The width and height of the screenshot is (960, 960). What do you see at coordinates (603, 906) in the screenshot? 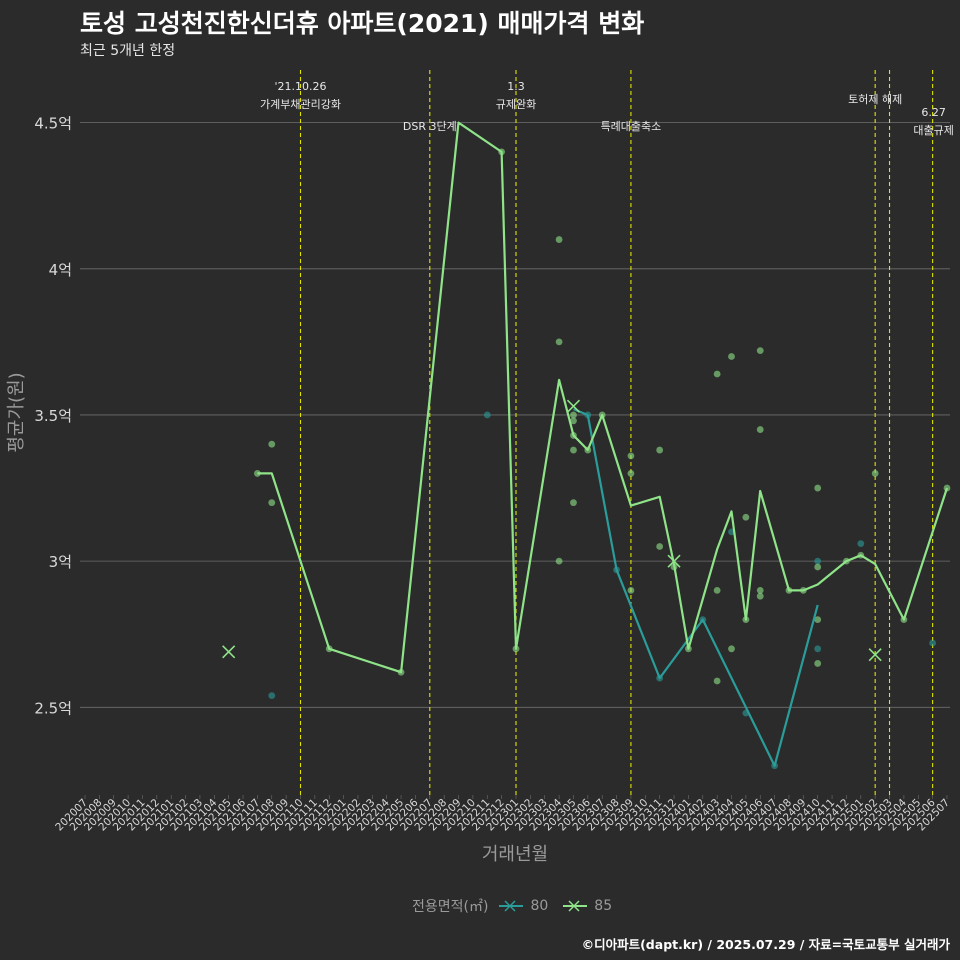
I see `legend-label-85: 85` at bounding box center [603, 906].